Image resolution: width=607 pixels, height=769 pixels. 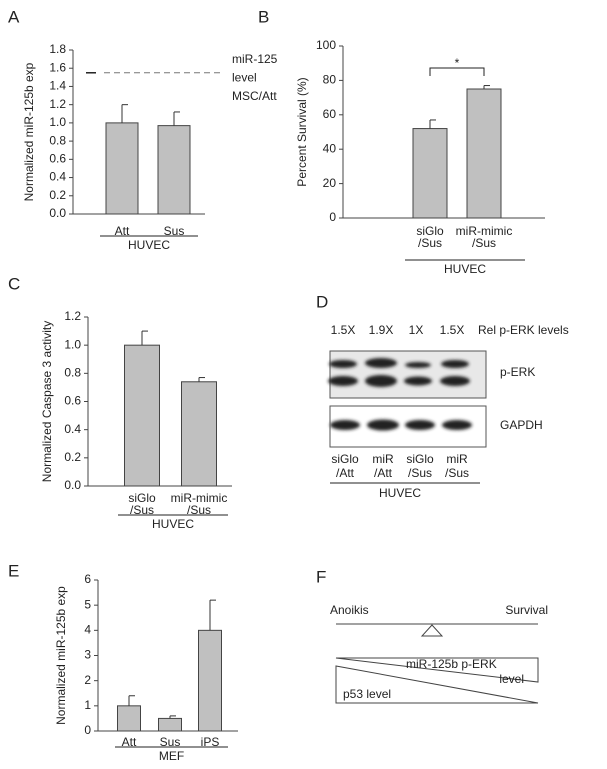 I want to click on panel-letter: B, so click(x=263, y=16).